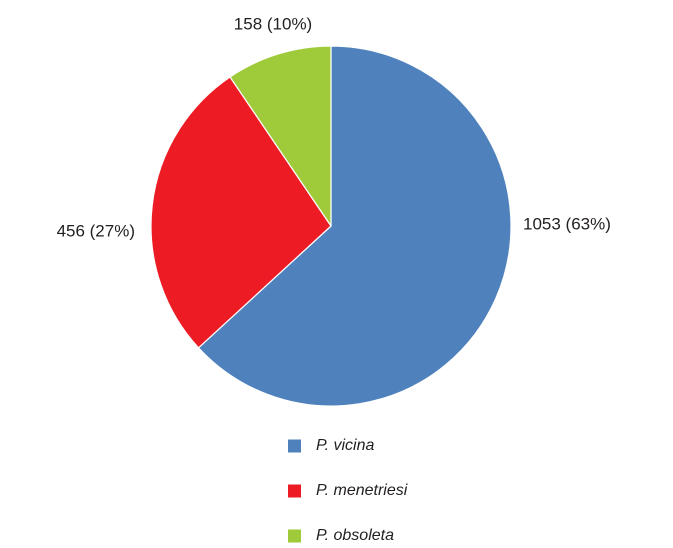 Image resolution: width=673 pixels, height=548 pixels. What do you see at coordinates (567, 223) in the screenshot?
I see `data-label-p-vicina: 1053 (63%)` at bounding box center [567, 223].